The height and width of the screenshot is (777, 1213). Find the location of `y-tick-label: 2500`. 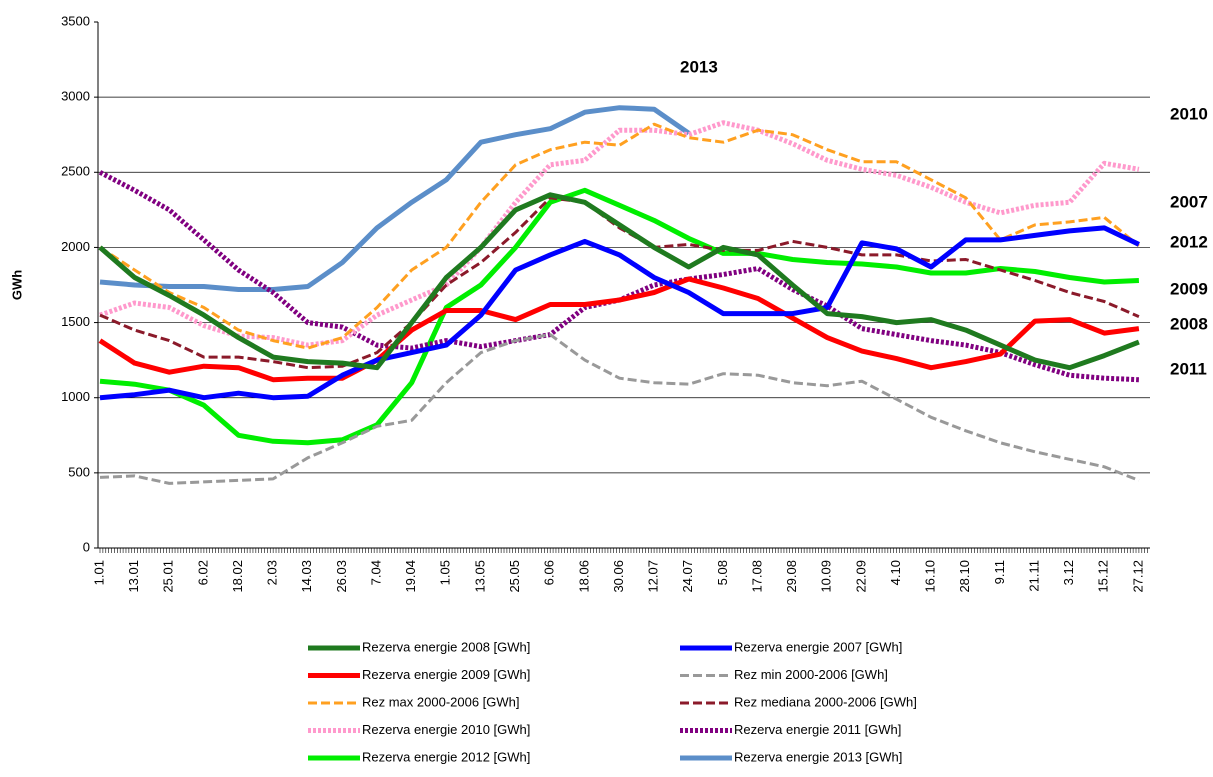

y-tick-label: 2500 is located at coordinates (75, 171).